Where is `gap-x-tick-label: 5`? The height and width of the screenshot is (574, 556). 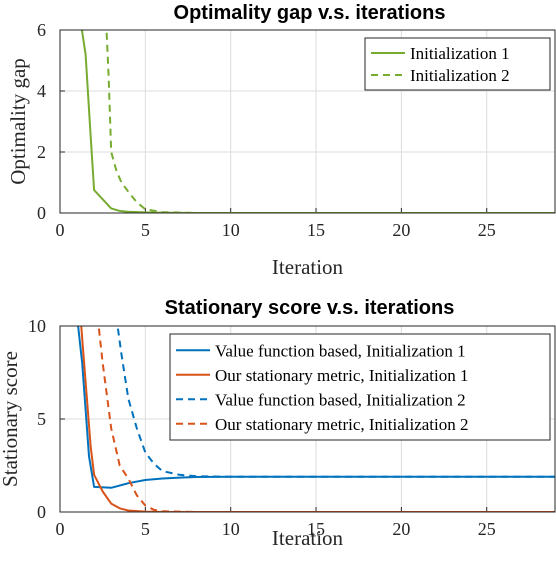
gap-x-tick-label: 5 is located at coordinates (145, 230).